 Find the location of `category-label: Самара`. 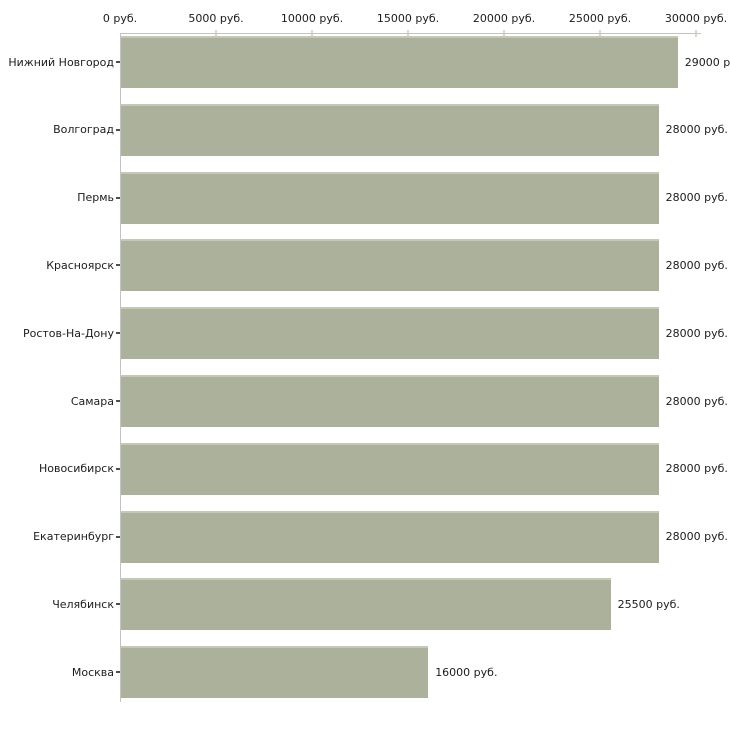

category-label: Самара is located at coordinates (92, 401).